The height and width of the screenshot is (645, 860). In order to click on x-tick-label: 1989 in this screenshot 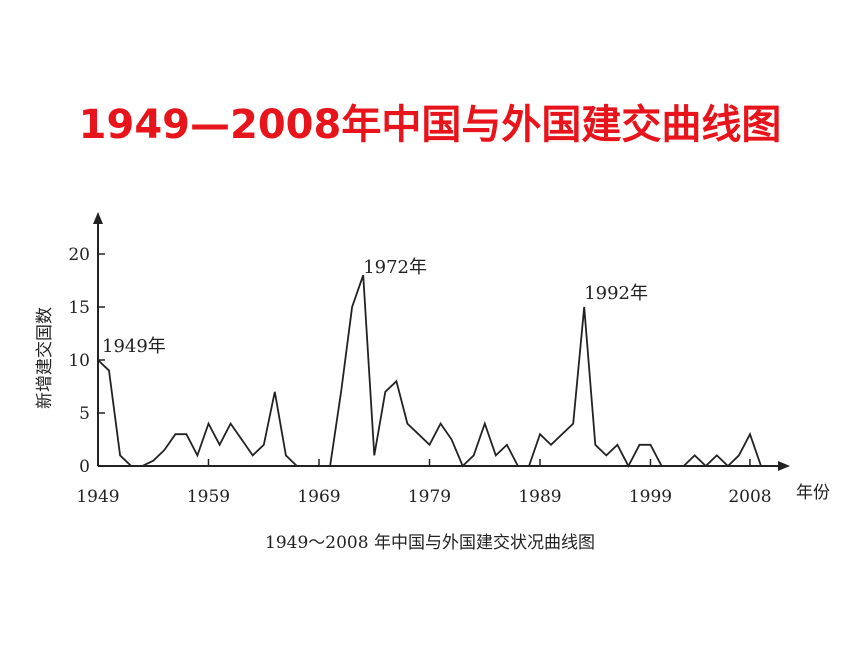, I will do `click(539, 497)`.